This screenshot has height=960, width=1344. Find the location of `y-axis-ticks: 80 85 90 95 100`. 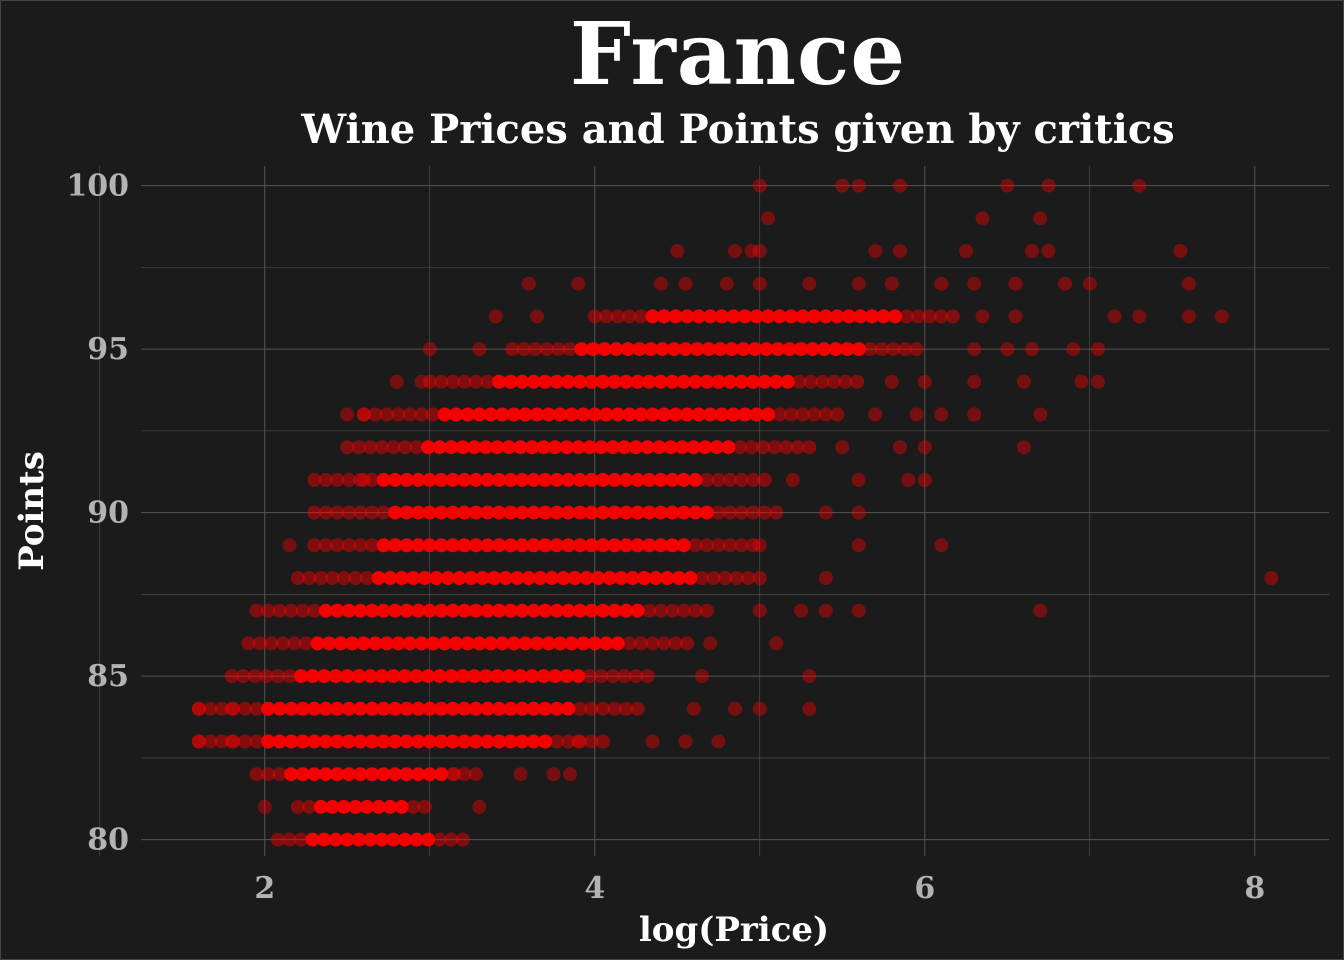

y-axis-ticks: 80 85 90 95 100 is located at coordinates (97, 513).